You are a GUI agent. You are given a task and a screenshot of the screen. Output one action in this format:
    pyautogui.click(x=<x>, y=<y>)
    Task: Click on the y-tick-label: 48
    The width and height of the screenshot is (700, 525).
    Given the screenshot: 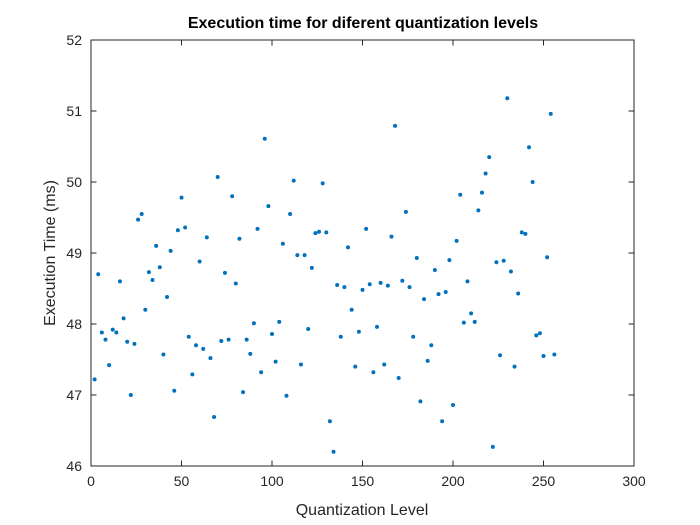 What is the action you would take?
    pyautogui.click(x=74, y=324)
    